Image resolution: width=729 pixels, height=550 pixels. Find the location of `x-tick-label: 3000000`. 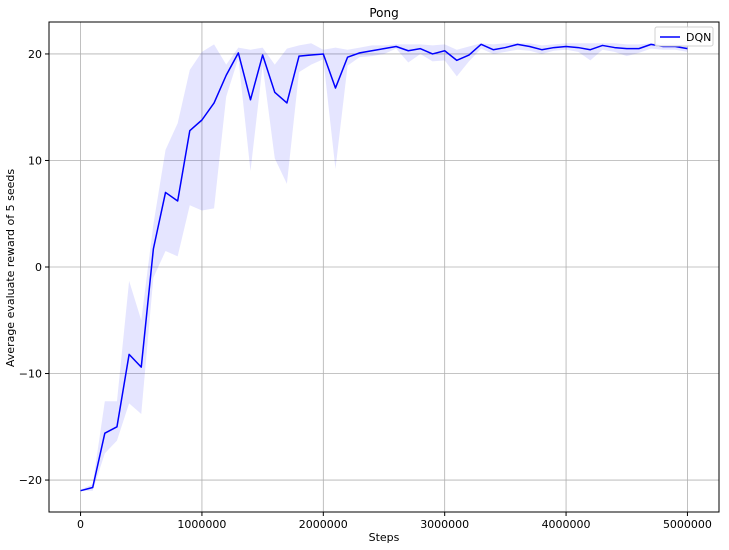

x-tick-label: 3000000 is located at coordinates (444, 524).